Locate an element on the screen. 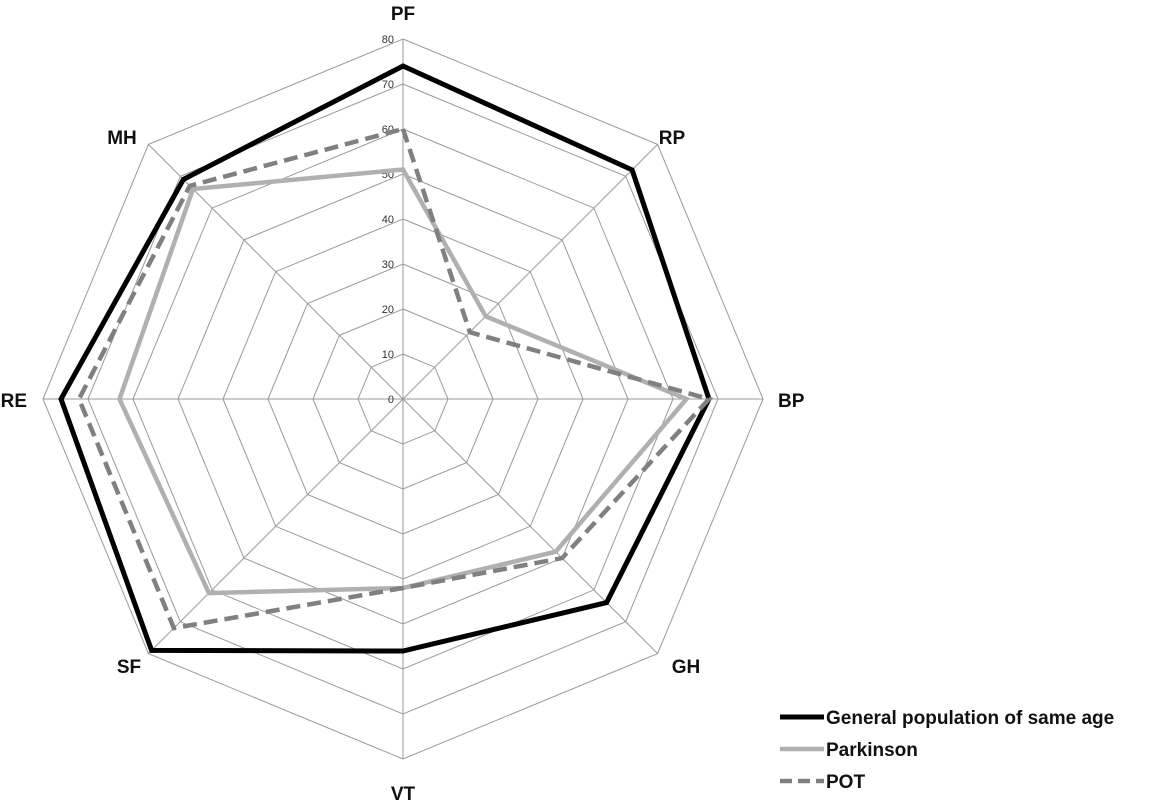 The image size is (1166, 803). tick-label-10: 10 is located at coordinates (388, 355).